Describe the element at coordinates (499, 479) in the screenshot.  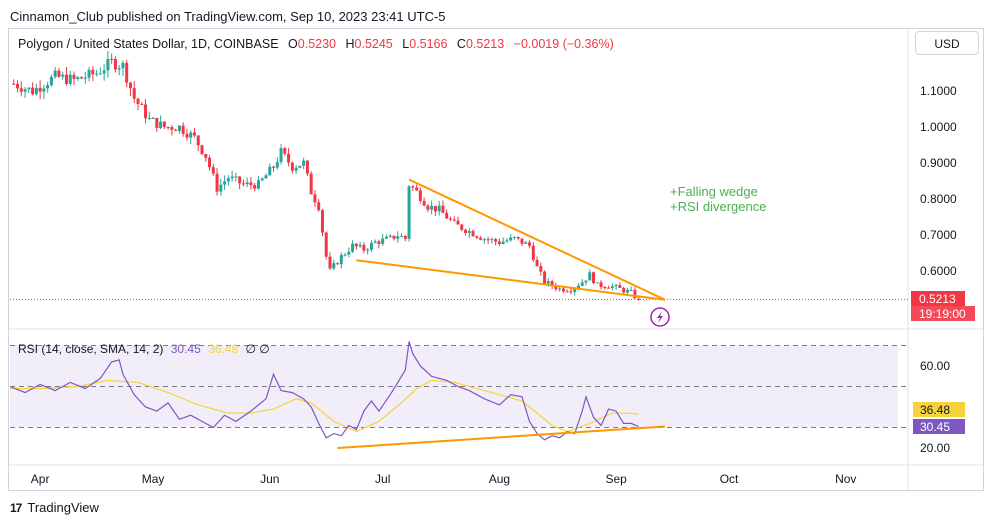
I see `time-tick: Aug` at that location.